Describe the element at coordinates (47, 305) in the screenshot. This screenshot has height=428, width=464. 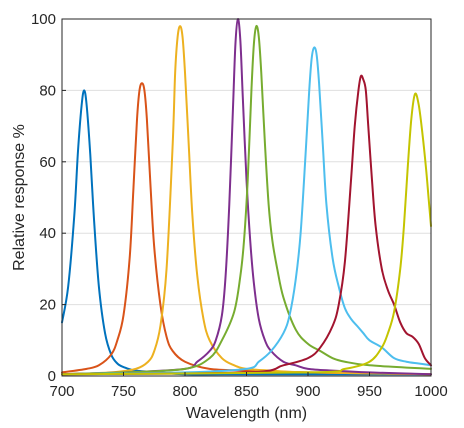
I see `y-tick-label: 20` at that location.